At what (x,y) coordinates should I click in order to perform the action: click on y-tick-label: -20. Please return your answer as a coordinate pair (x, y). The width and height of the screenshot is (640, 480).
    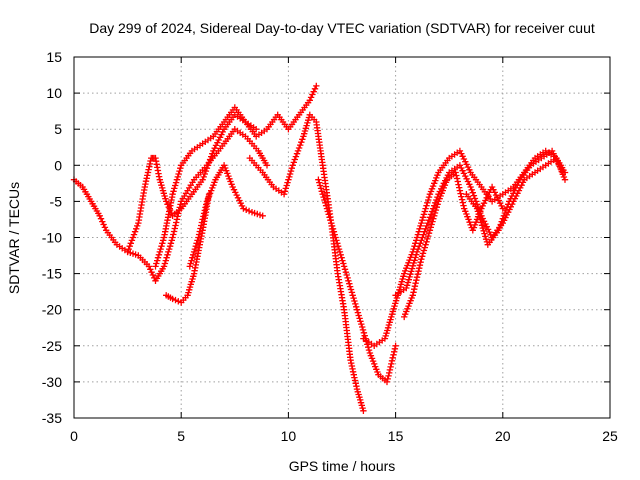
    Looking at the image, I should click on (52, 310).